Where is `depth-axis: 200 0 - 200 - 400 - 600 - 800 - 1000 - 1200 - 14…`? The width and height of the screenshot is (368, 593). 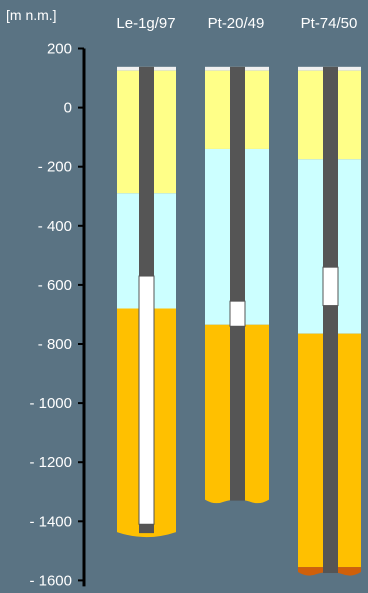
depth-axis: 200 0 - 200 - 400 - 600 - 800 - 1000 - 1200 - 14… is located at coordinates (57, 315).